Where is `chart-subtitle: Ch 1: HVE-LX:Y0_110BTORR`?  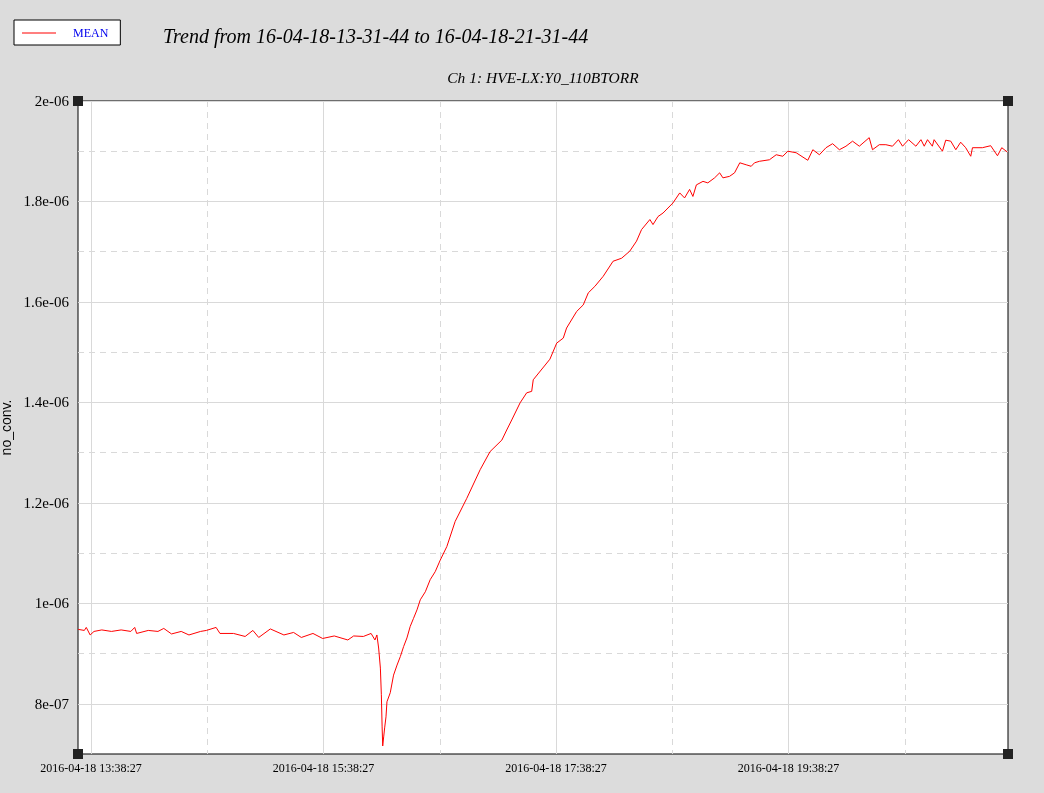 chart-subtitle: Ch 1: HVE-LX:Y0_110BTORR is located at coordinates (543, 77).